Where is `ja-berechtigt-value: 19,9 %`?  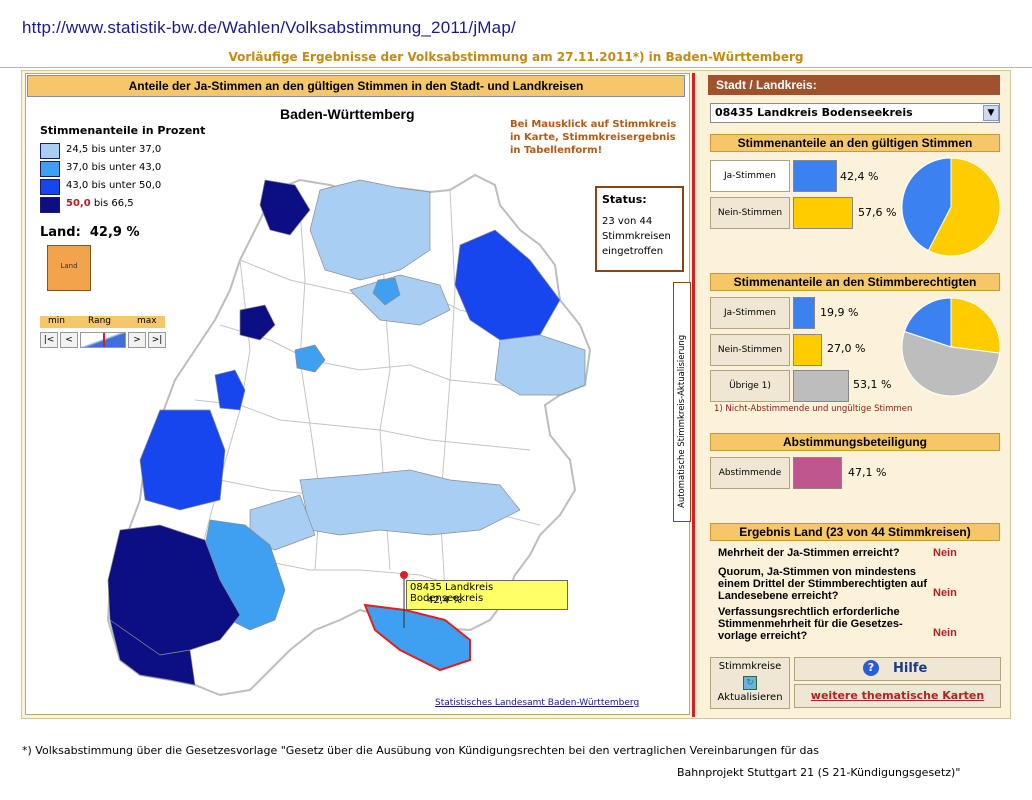 ja-berechtigt-value: 19,9 % is located at coordinates (839, 312).